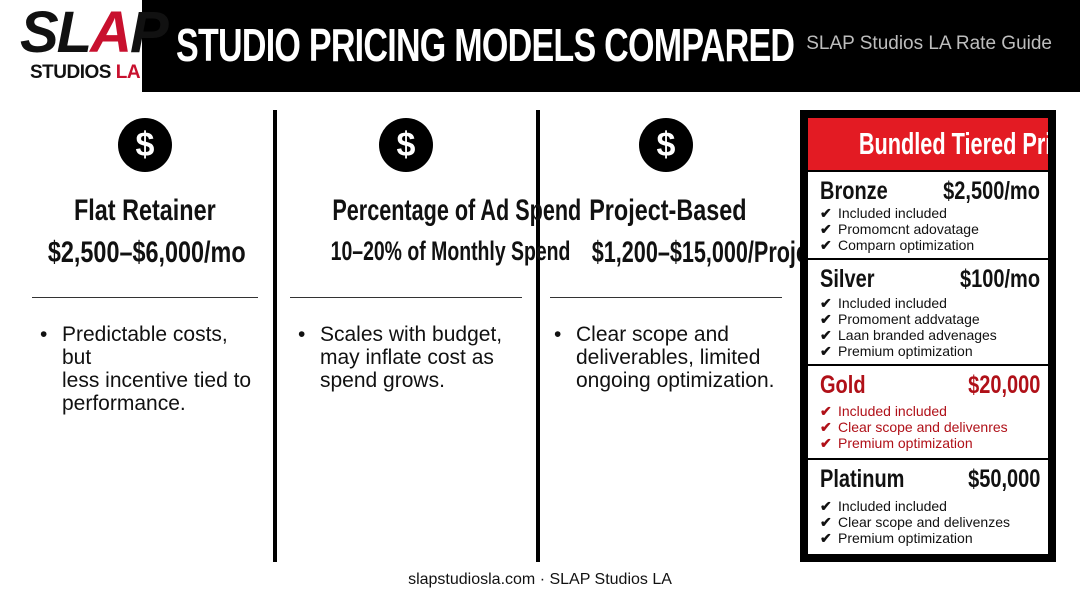 The width and height of the screenshot is (1080, 603). I want to click on tier-feature: ✔ Clear scope and delivenzes, so click(915, 522).